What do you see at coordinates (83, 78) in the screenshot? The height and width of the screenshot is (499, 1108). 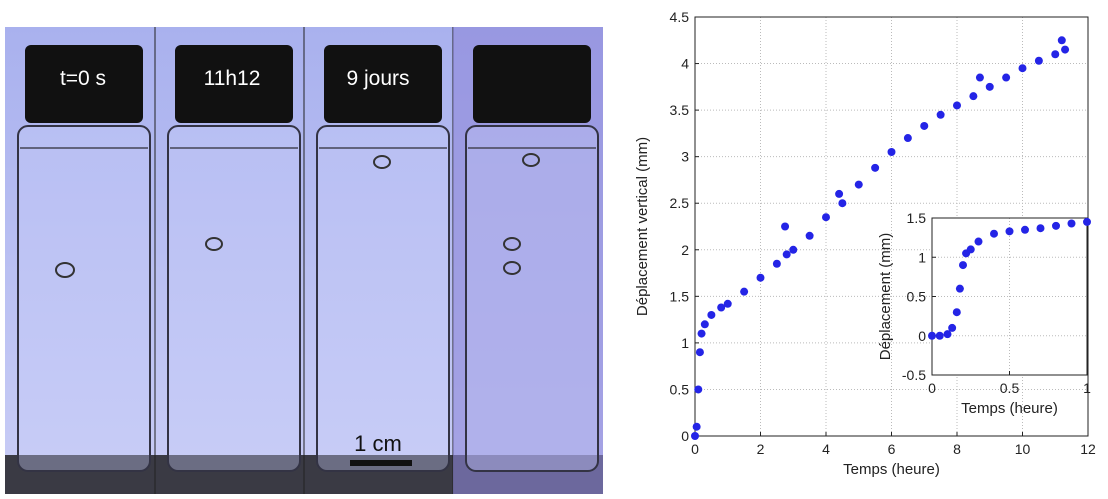 I see `photo-label: t=0 s` at bounding box center [83, 78].